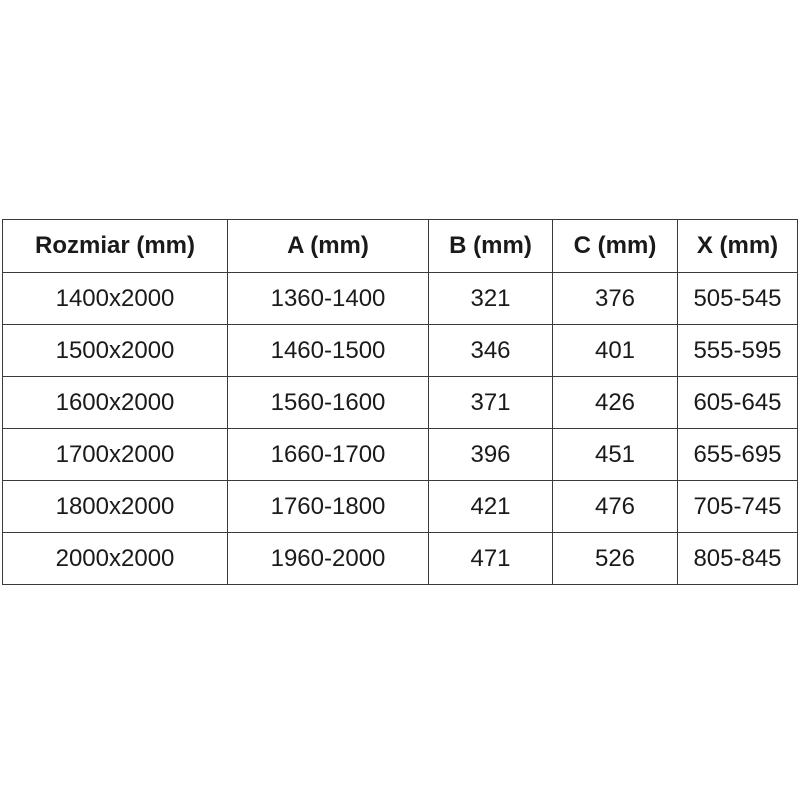  Describe the element at coordinates (615, 246) in the screenshot. I see `column-header: C (mm)` at that location.